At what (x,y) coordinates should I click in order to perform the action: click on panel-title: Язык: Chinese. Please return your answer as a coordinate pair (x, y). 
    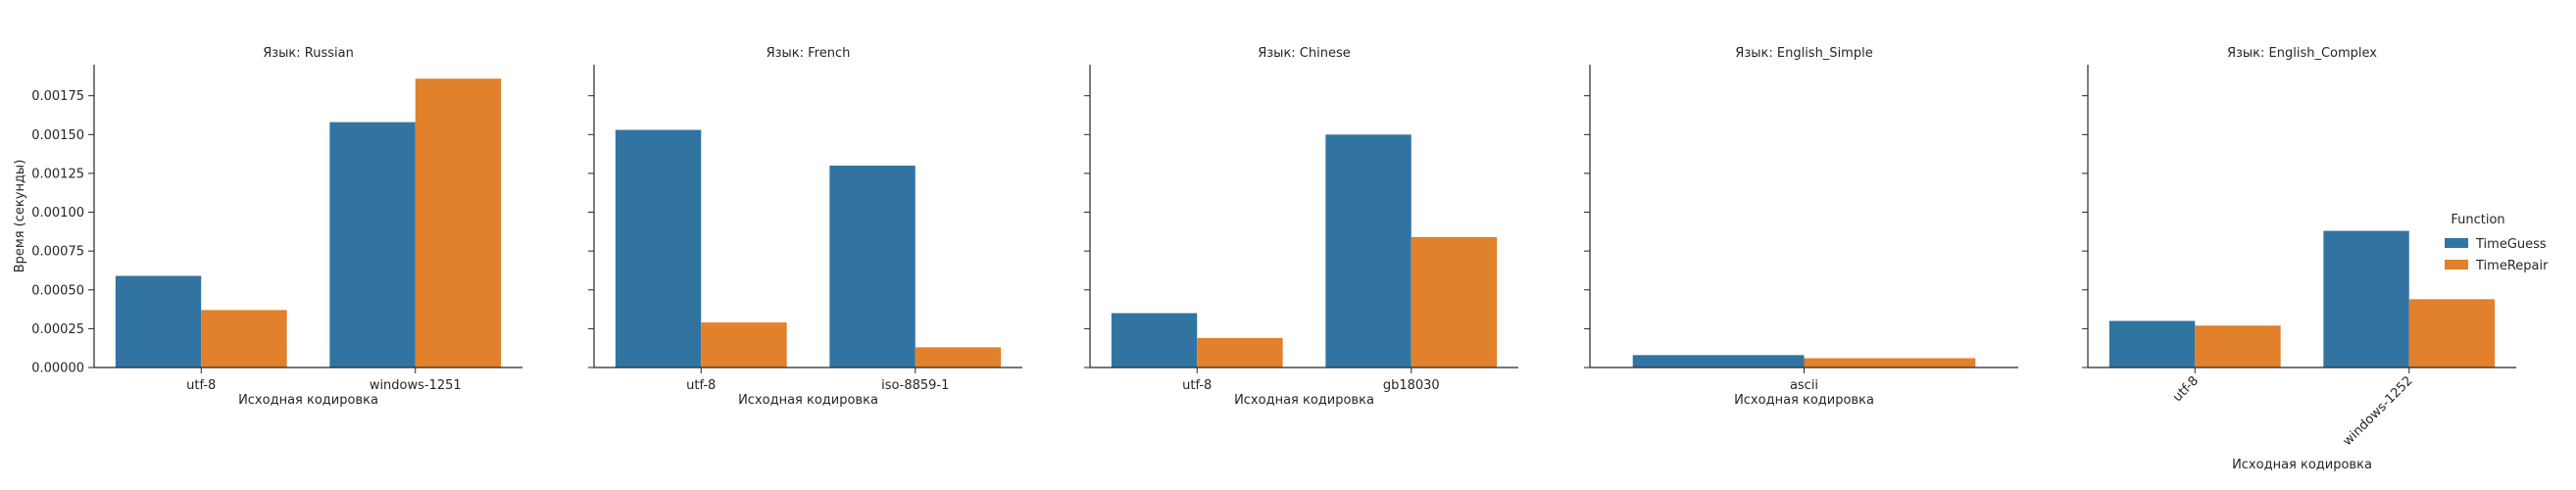
    Looking at the image, I should click on (1304, 53).